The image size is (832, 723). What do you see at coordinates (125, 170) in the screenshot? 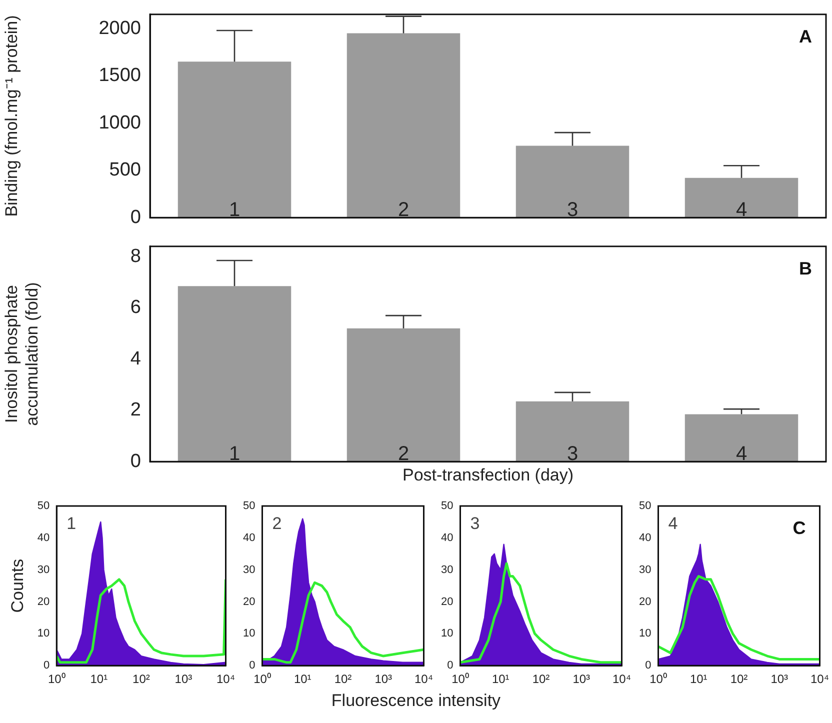
I see `y-tick-label: 500` at bounding box center [125, 170].